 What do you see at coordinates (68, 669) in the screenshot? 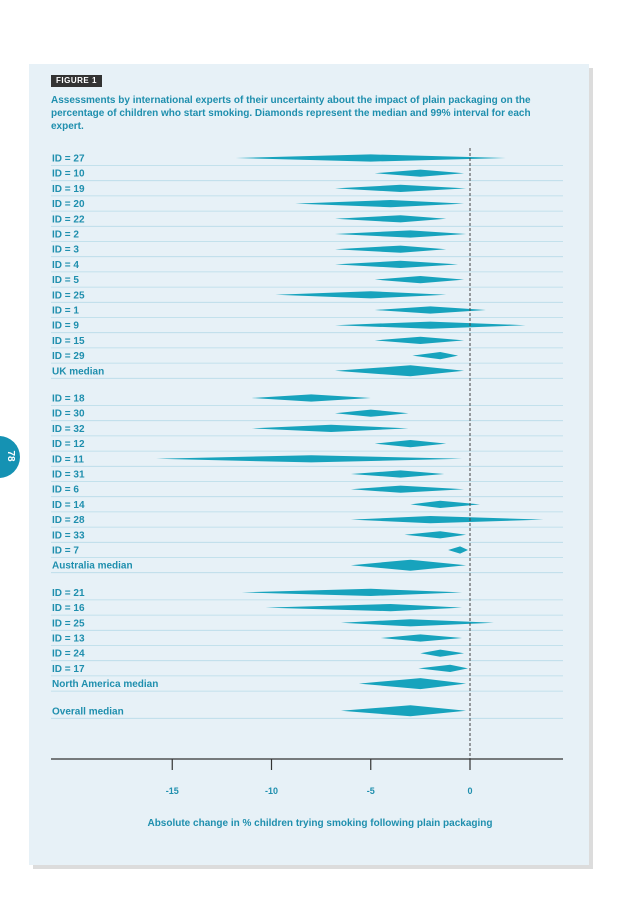
I see `row-label: ID = 17` at bounding box center [68, 669].